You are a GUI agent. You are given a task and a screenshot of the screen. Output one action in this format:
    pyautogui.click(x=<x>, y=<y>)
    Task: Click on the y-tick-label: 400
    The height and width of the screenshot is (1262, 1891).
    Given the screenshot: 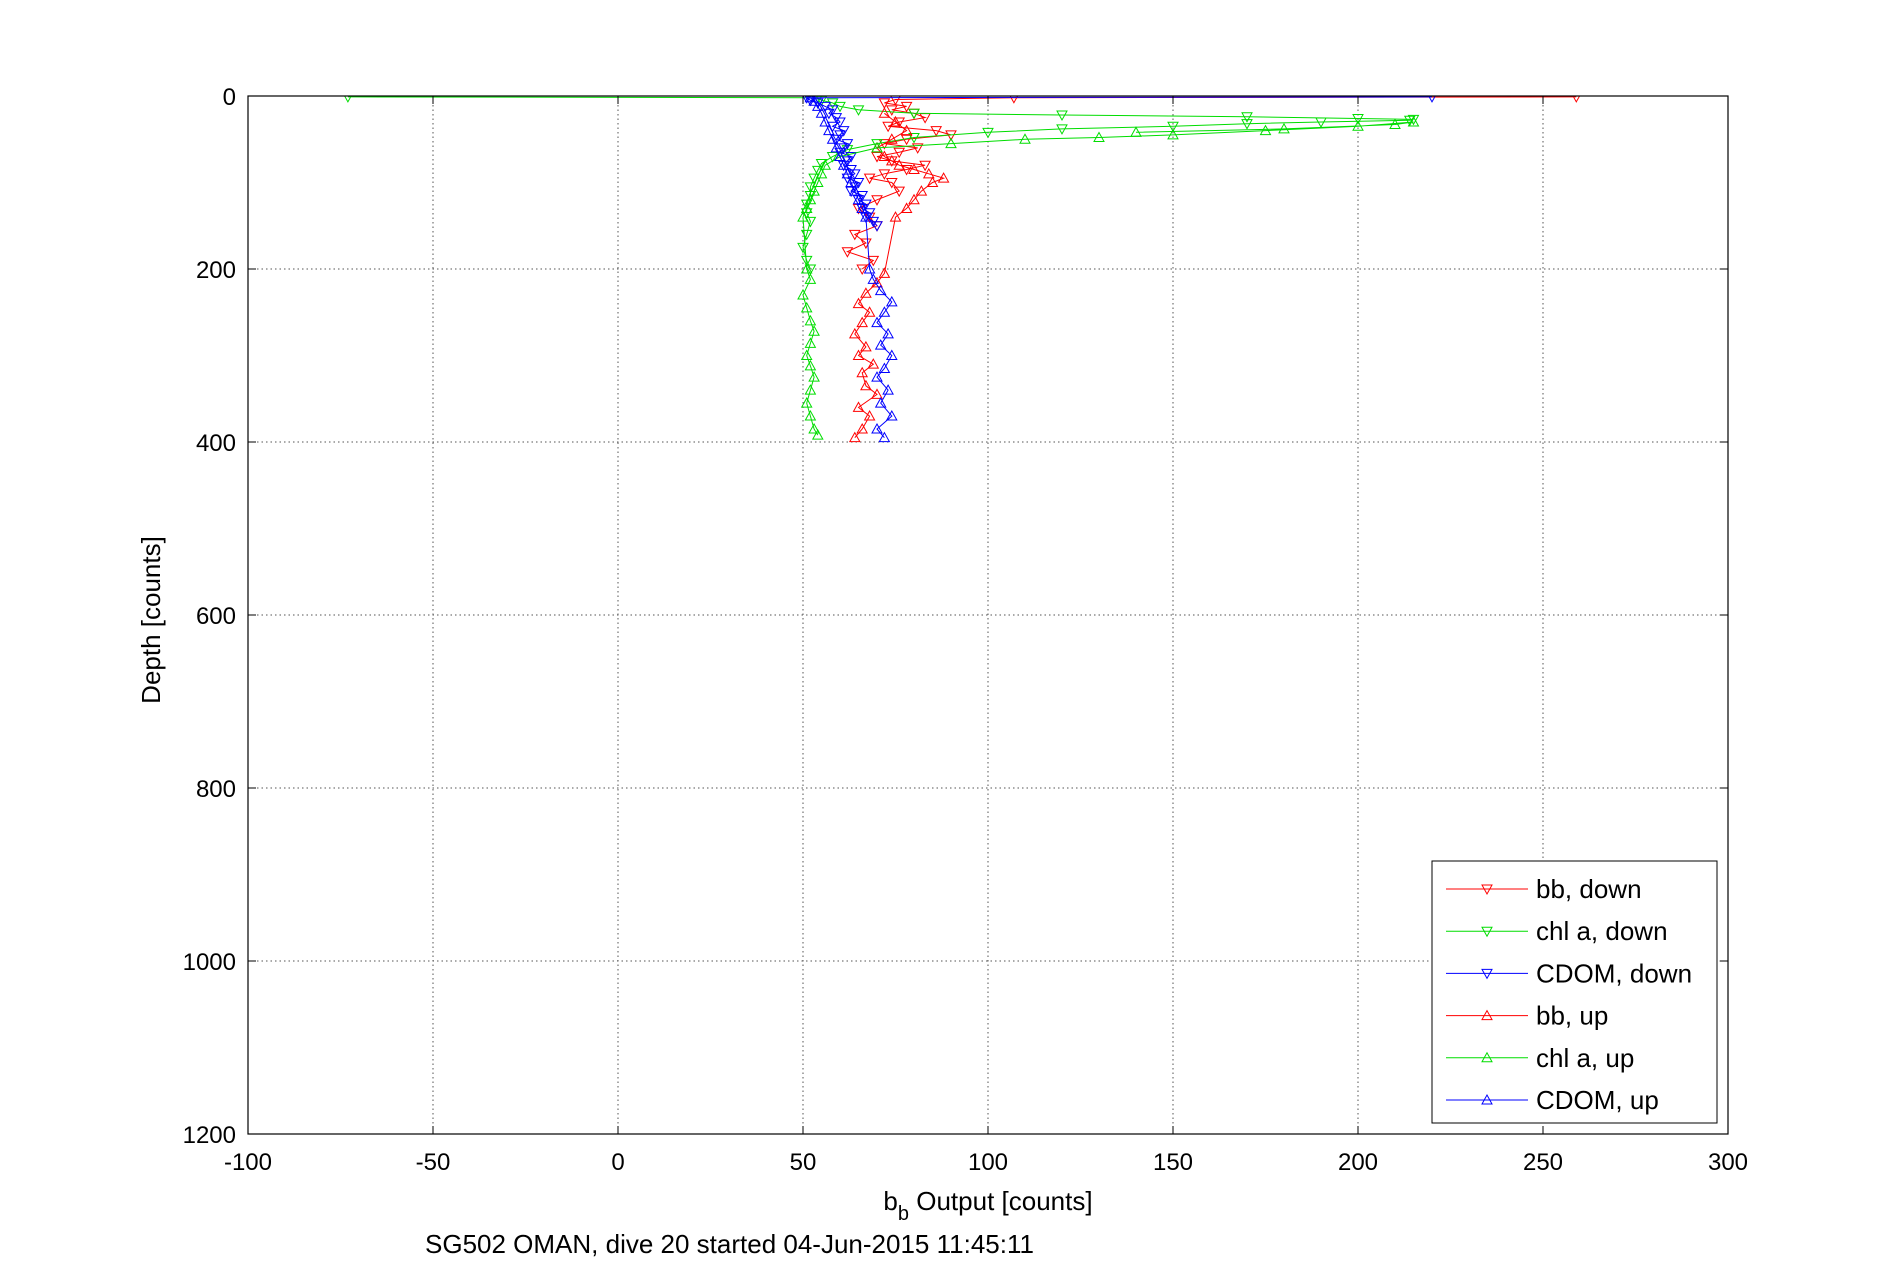 What is the action you would take?
    pyautogui.click(x=216, y=443)
    